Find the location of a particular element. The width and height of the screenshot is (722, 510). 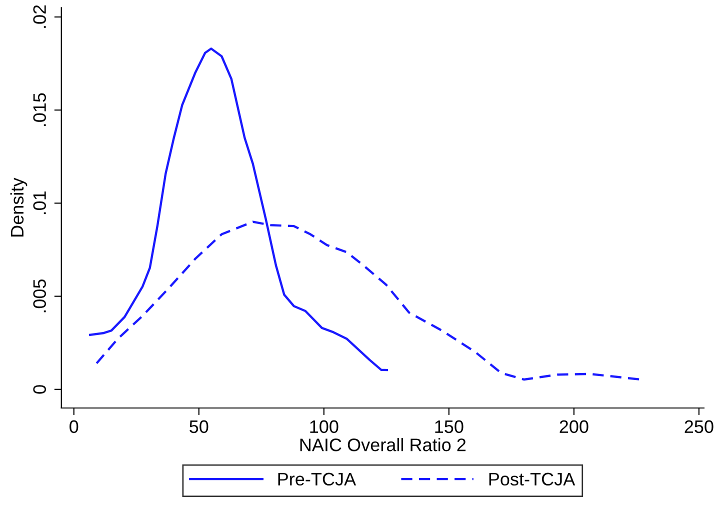

x-tick-label: 50 is located at coordinates (199, 427).